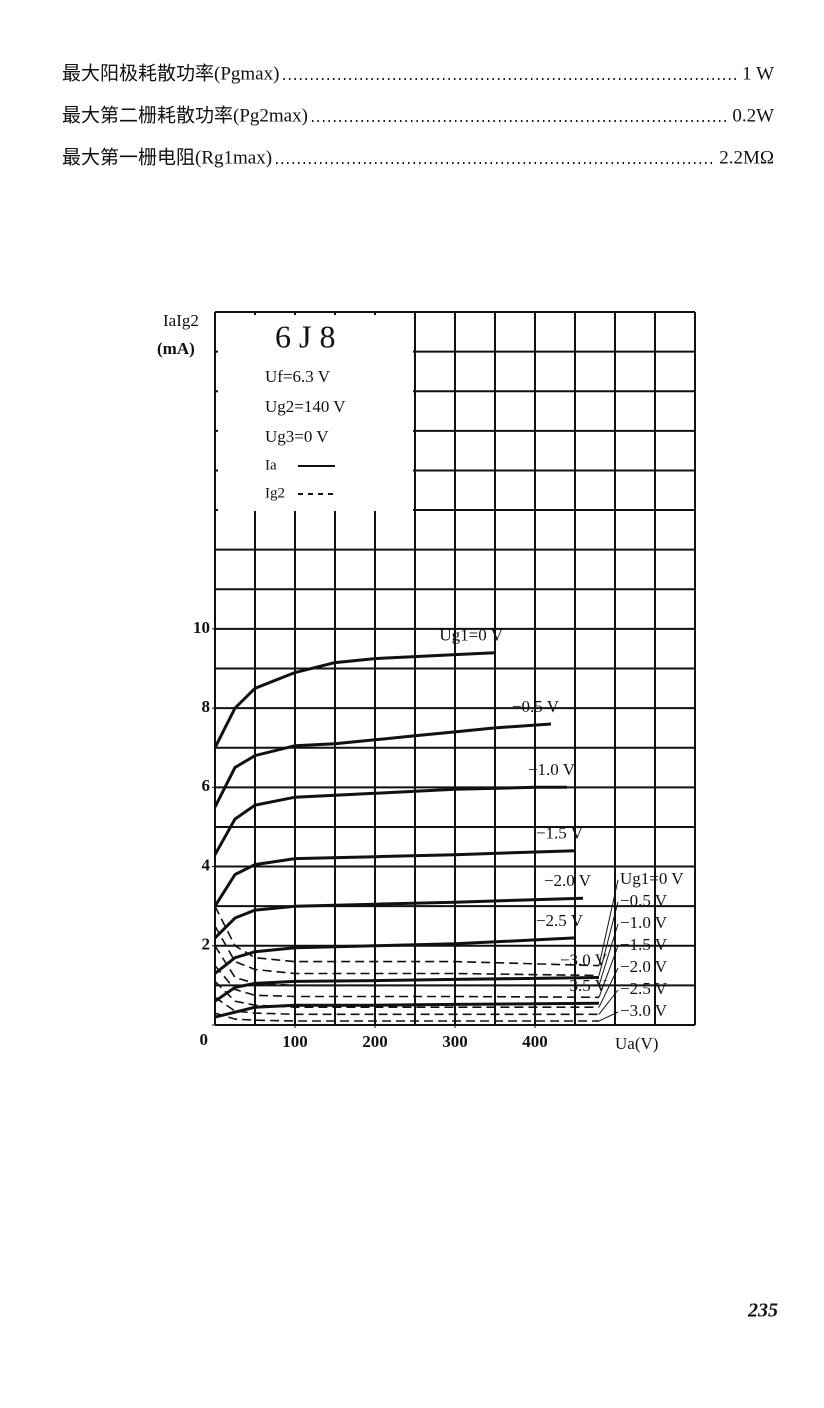  Describe the element at coordinates (753, 115) in the screenshot. I see `spec-value: 0.2W` at that location.